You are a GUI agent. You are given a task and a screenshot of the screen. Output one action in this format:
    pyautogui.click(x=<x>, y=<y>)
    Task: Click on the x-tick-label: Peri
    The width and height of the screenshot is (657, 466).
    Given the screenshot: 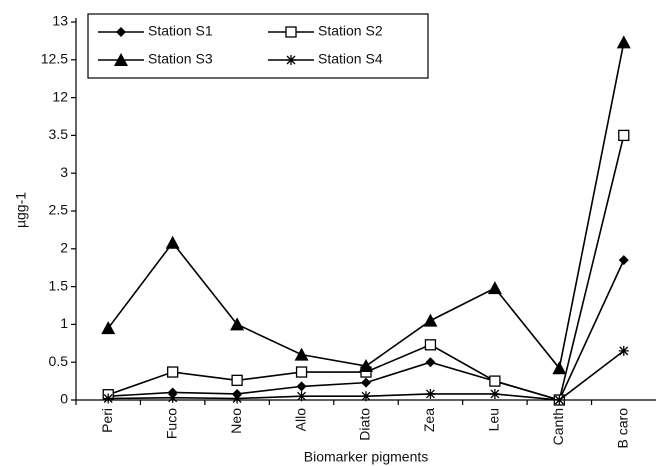 What is the action you would take?
    pyautogui.click(x=107, y=420)
    